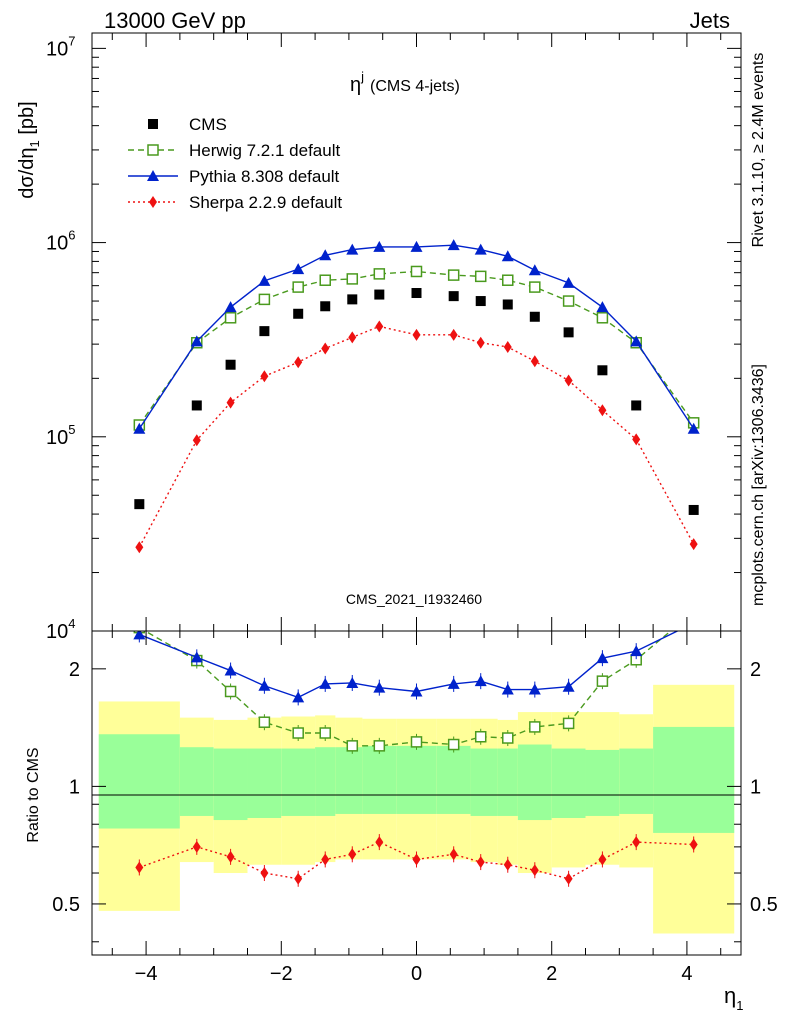 The height and width of the screenshot is (1024, 786). Describe the element at coordinates (60, 46) in the screenshot. I see `main-ytick-label: 10⁷` at that location.